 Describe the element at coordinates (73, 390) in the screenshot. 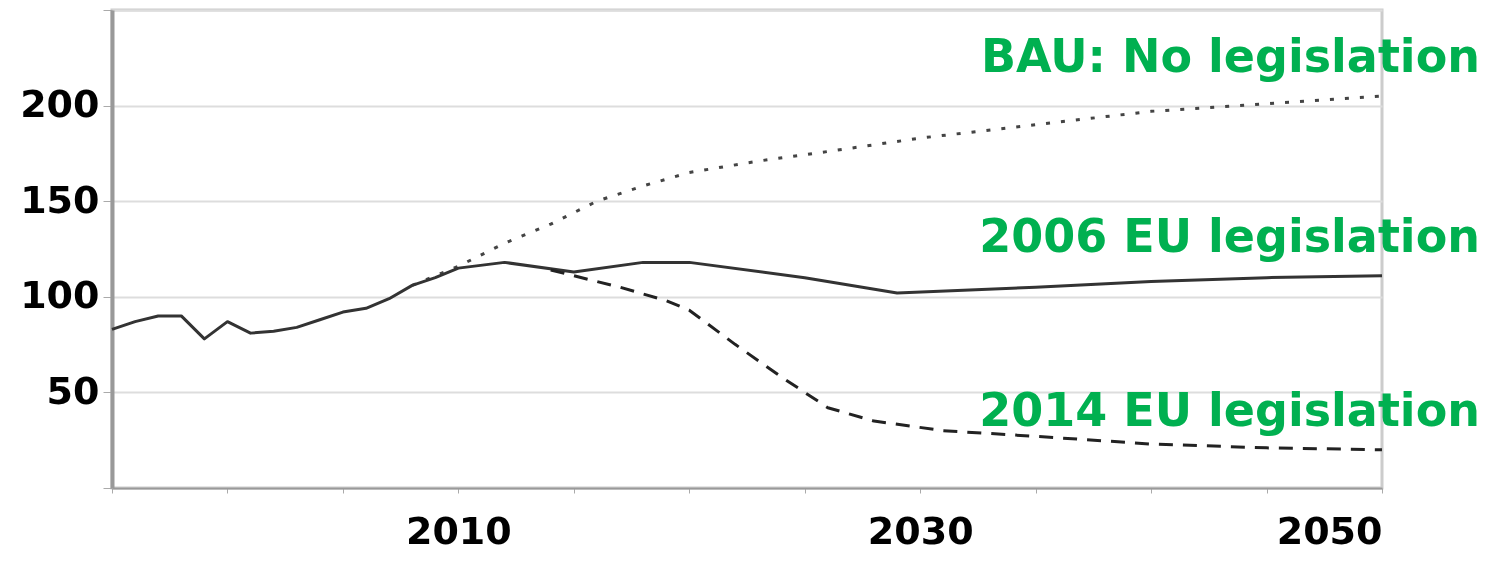

I see `y-tick-label: 50` at that location.